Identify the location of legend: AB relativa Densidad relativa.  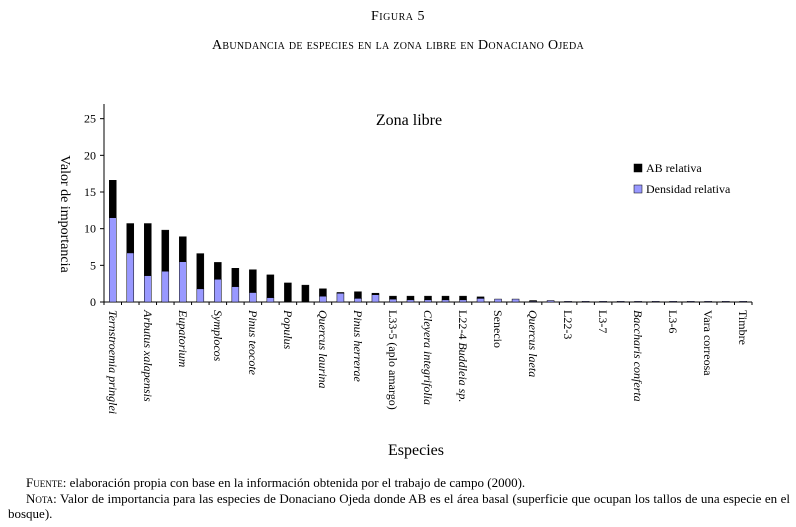
(682, 178).